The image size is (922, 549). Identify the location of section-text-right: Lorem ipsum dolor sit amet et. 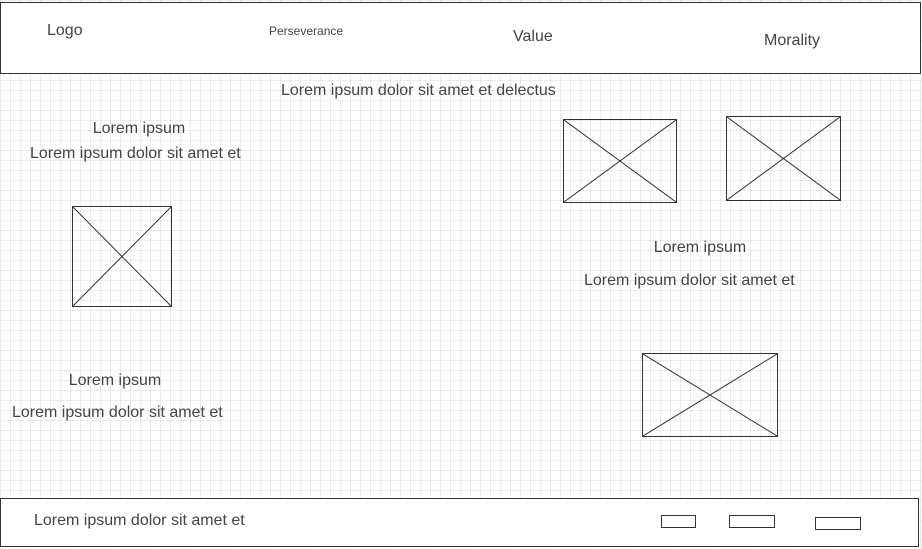
(689, 280).